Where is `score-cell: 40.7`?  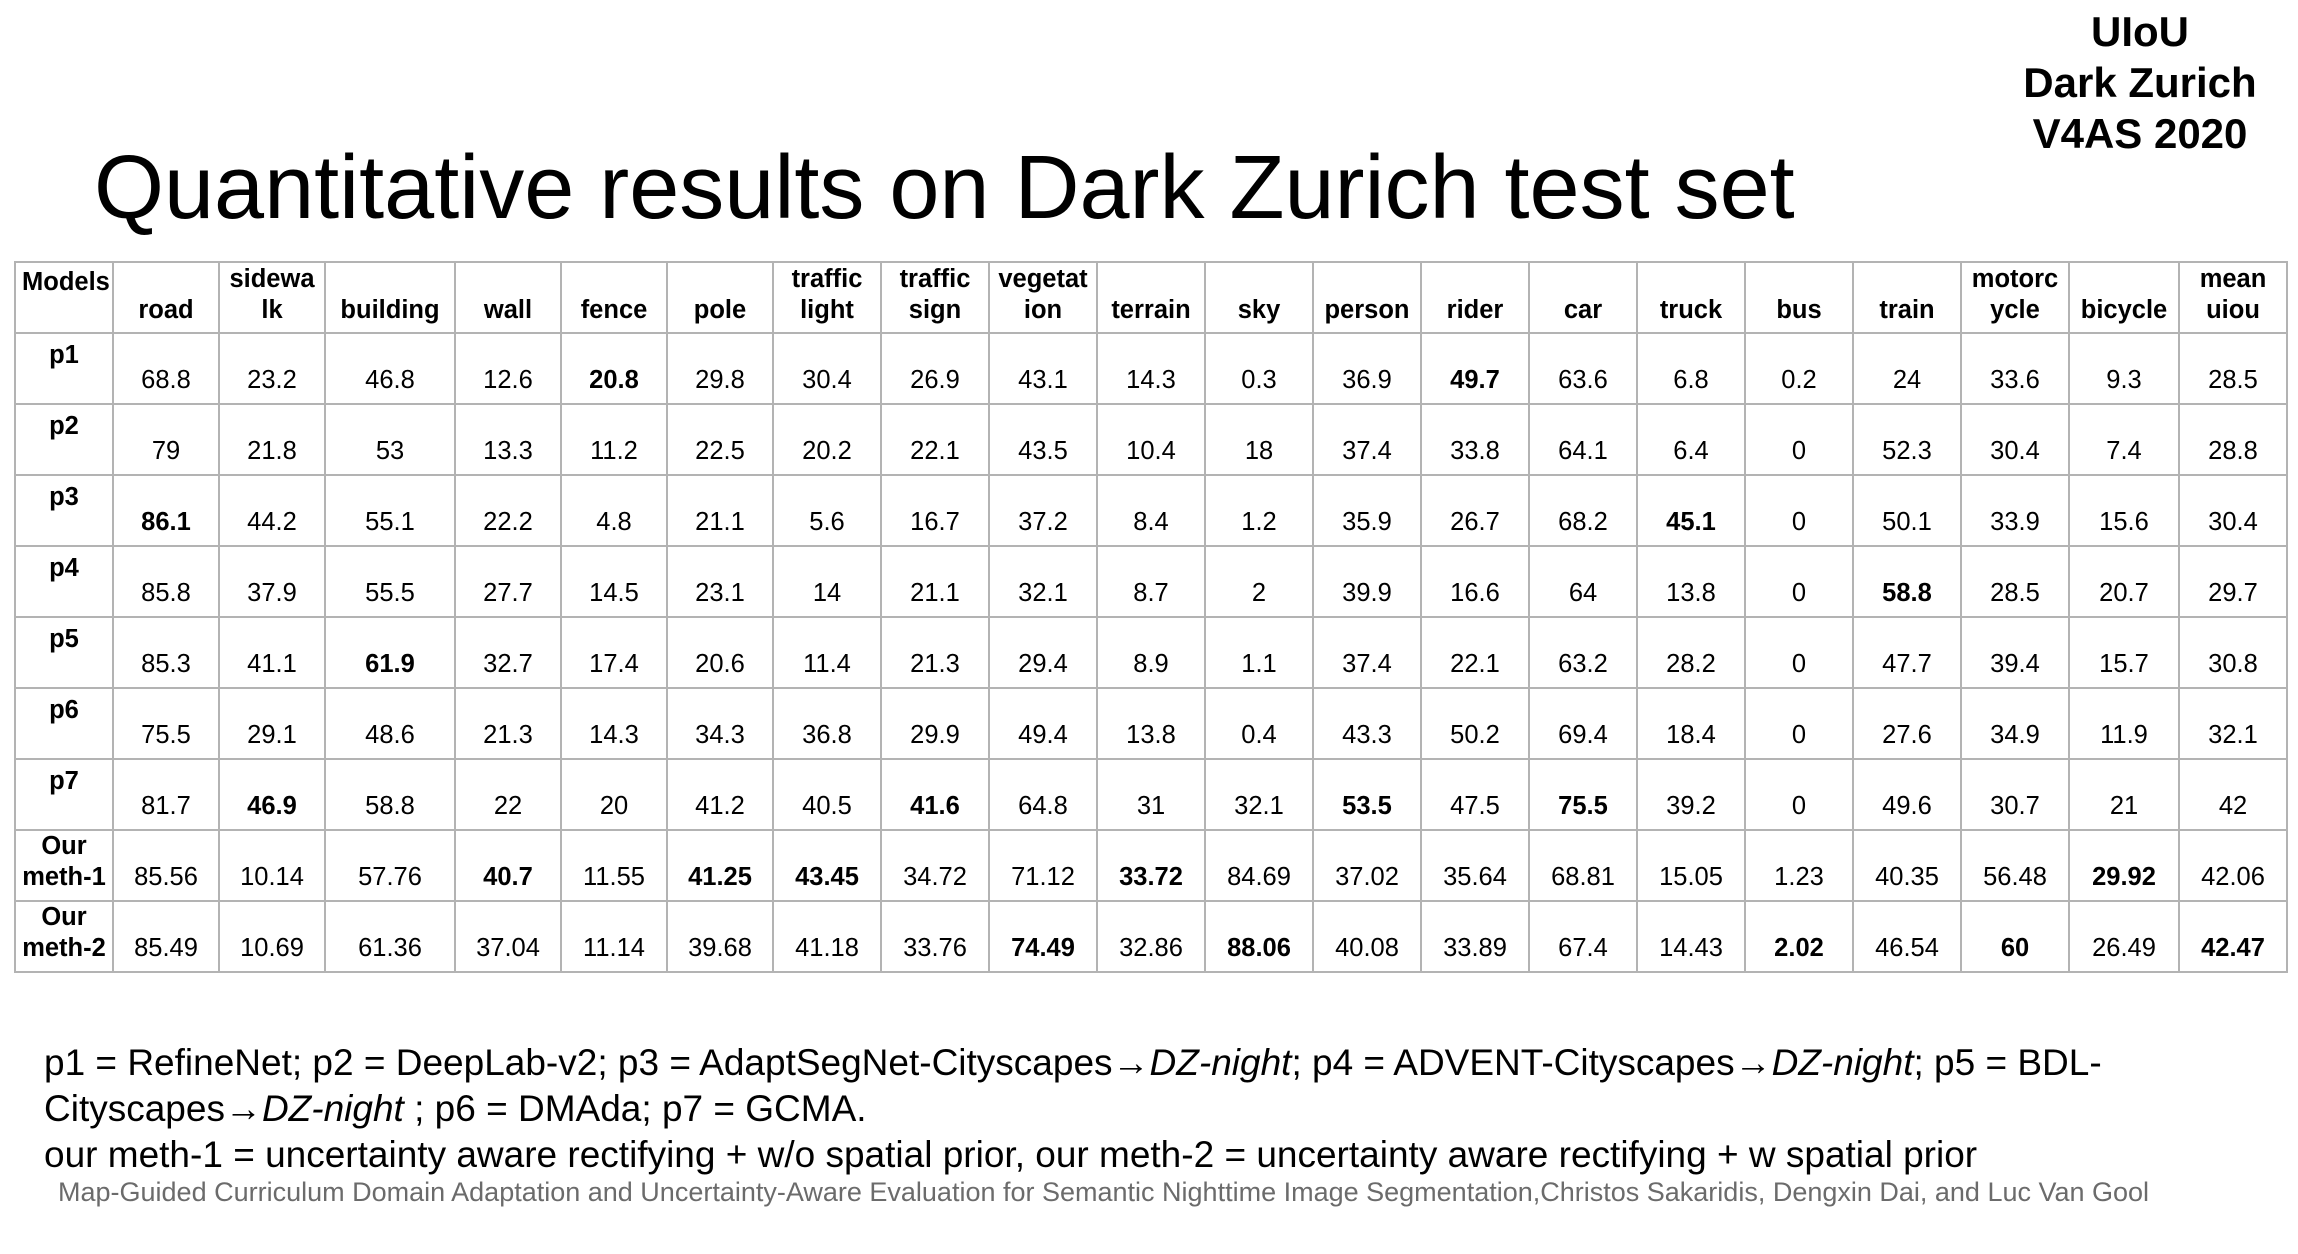
score-cell: 40.7 is located at coordinates (508, 865).